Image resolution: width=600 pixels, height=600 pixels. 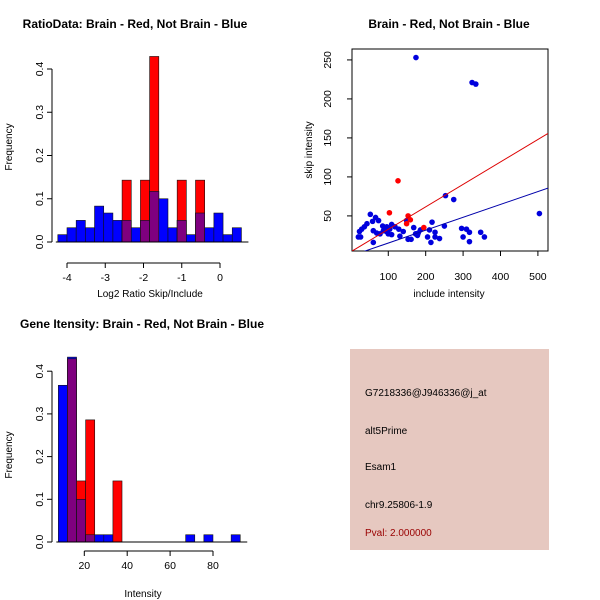 What do you see at coordinates (9, 146) in the screenshot?
I see `ratio-histogram-ylabel: Frequency` at bounding box center [9, 146].